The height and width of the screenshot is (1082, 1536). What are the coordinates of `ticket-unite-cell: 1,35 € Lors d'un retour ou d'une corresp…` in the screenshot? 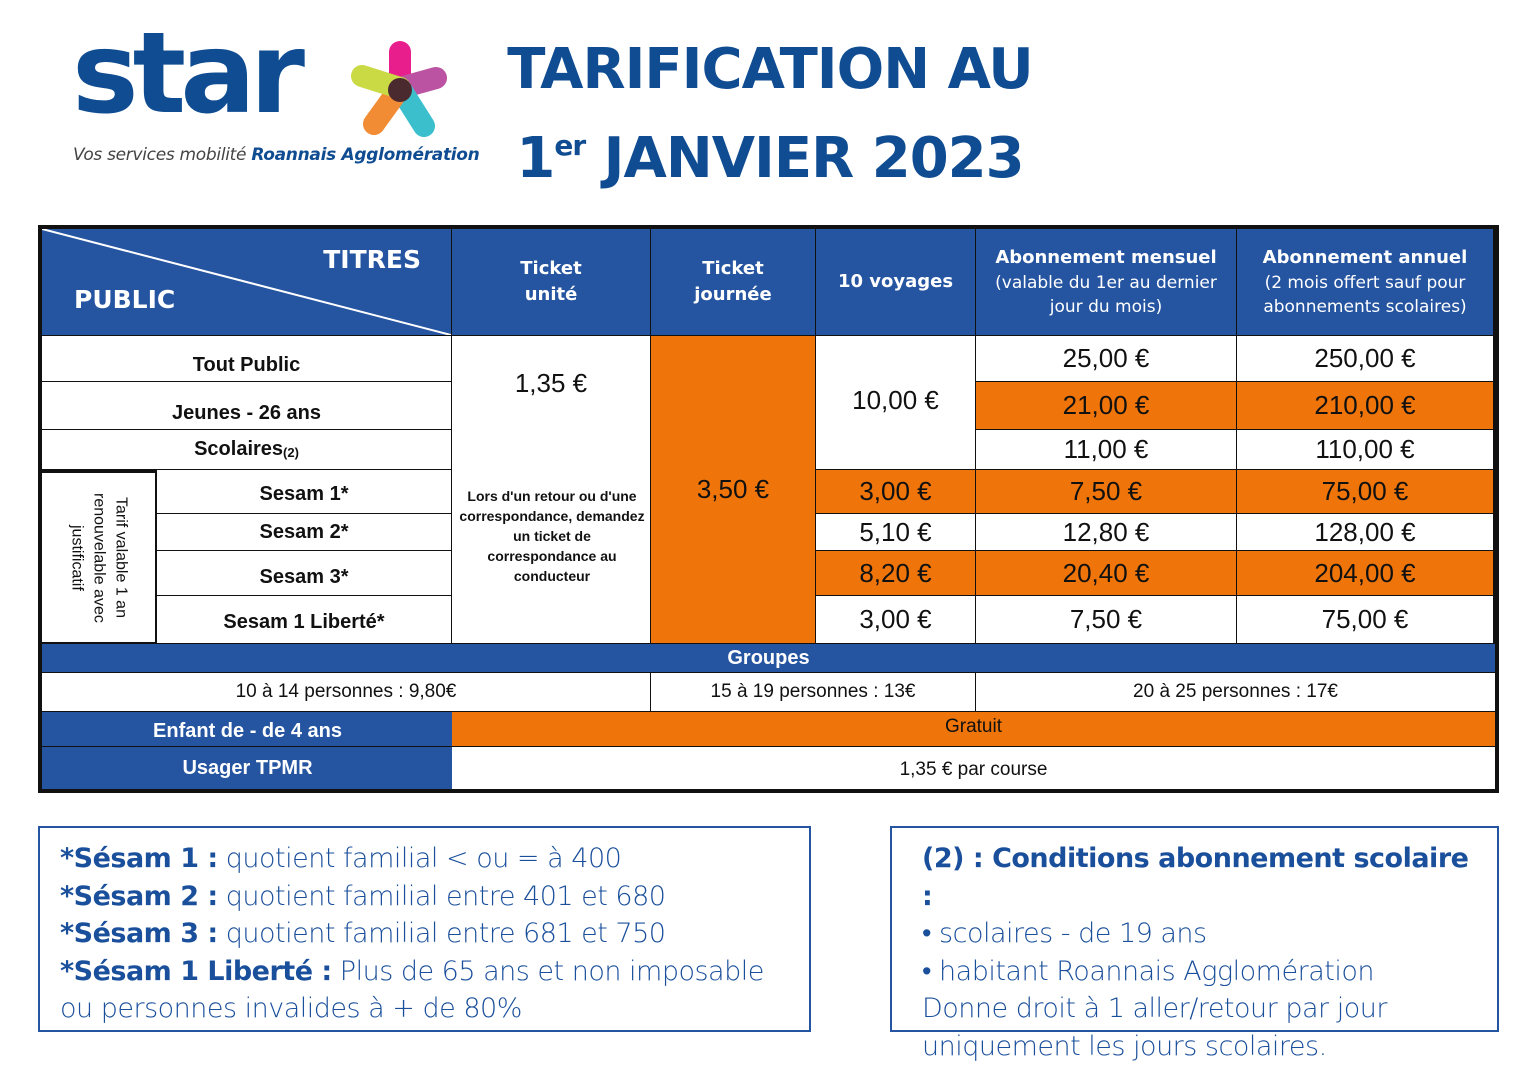 It's located at (552, 490).